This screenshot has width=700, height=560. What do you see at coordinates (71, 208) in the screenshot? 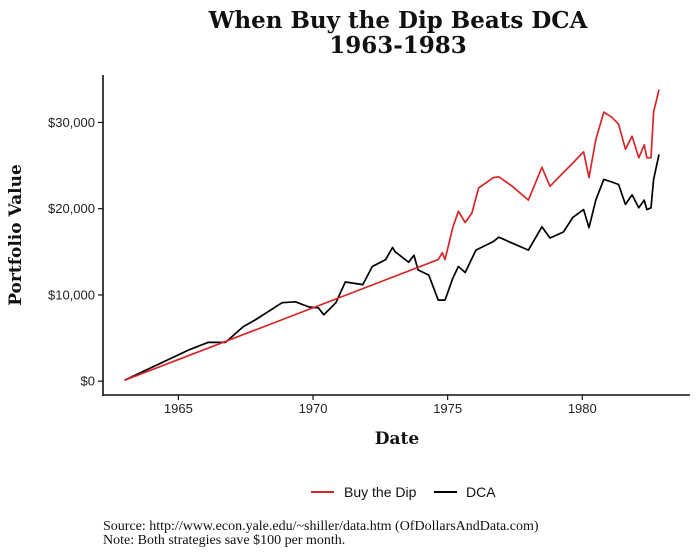
I see `y-tick-label: $20,000` at bounding box center [71, 208].